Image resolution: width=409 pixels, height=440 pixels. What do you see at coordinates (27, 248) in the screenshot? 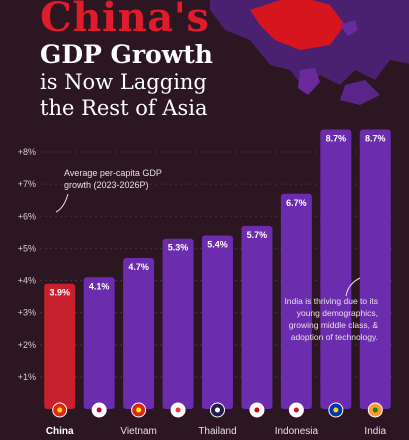
I see `y-tick-label: +5%` at bounding box center [27, 248].